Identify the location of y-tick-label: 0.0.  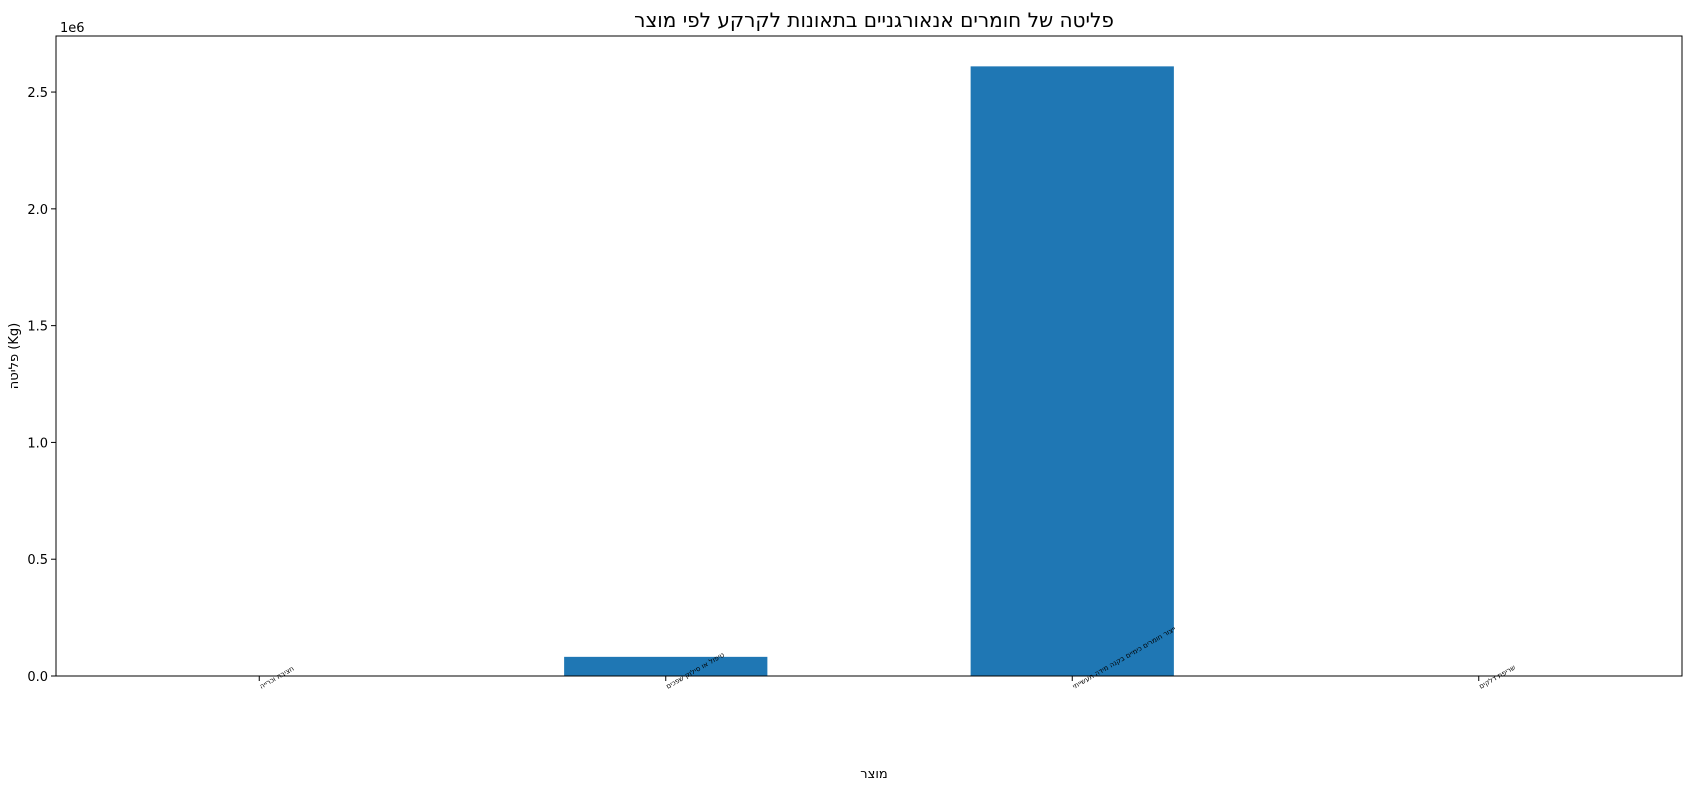
(37, 677).